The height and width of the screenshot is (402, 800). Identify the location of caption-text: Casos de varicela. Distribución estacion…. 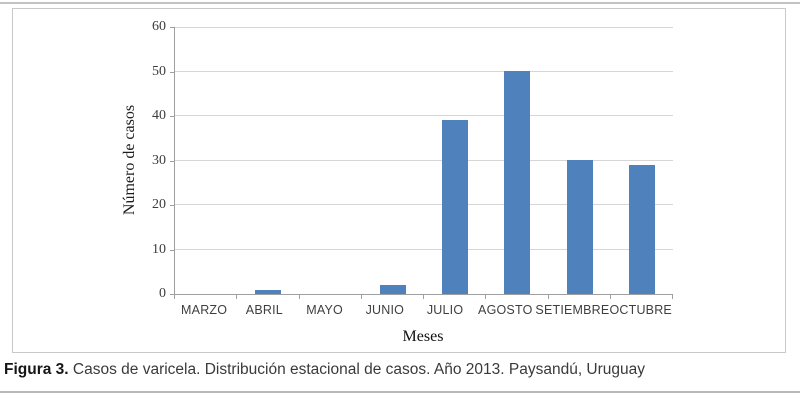
(357, 369).